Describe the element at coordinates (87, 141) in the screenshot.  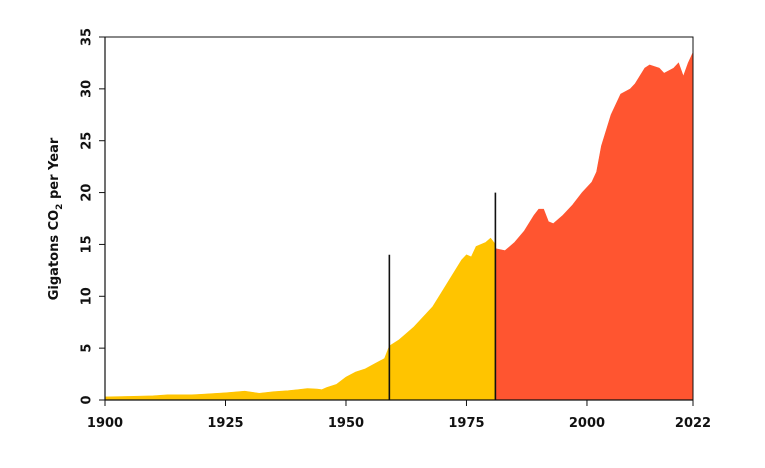
I see `y-tick-label-25: 25` at that location.